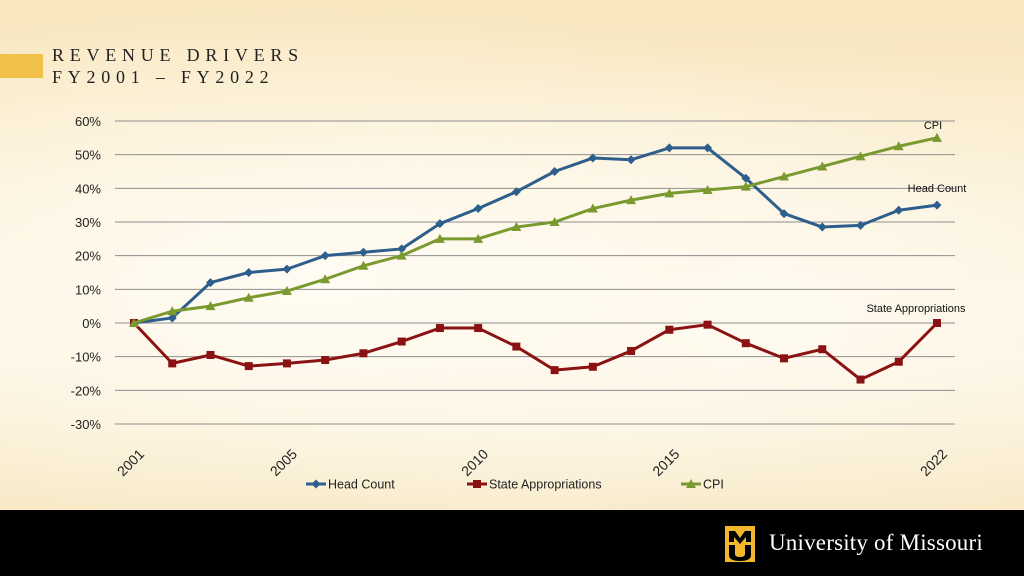  I want to click on legend-label-cpi: CPI, so click(713, 485).